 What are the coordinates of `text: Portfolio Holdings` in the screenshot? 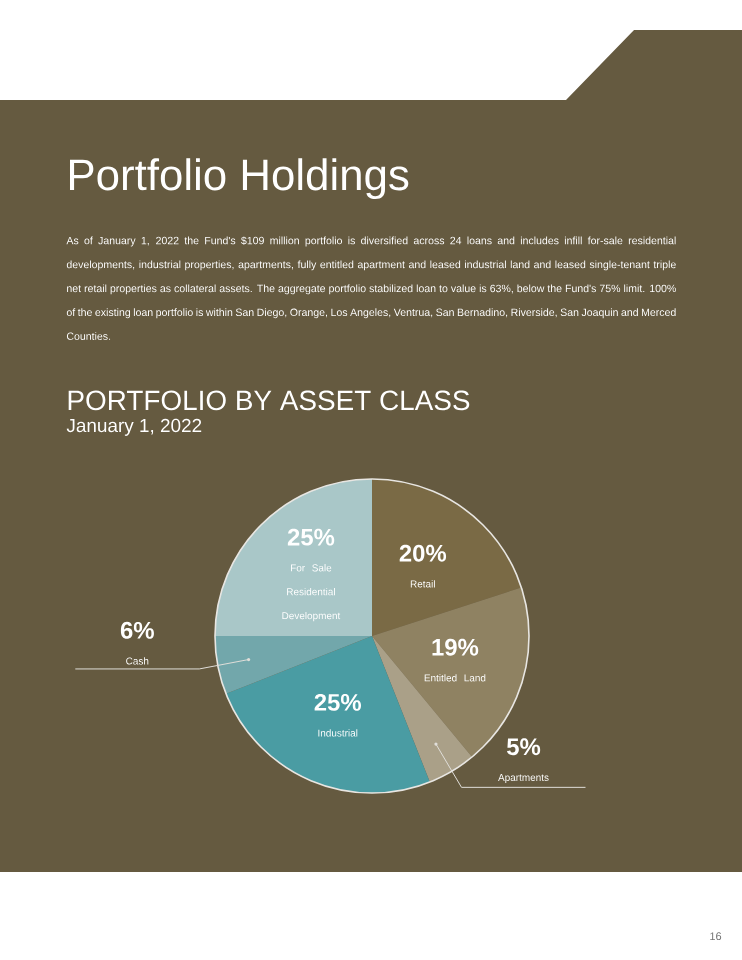 It's located at (239, 179).